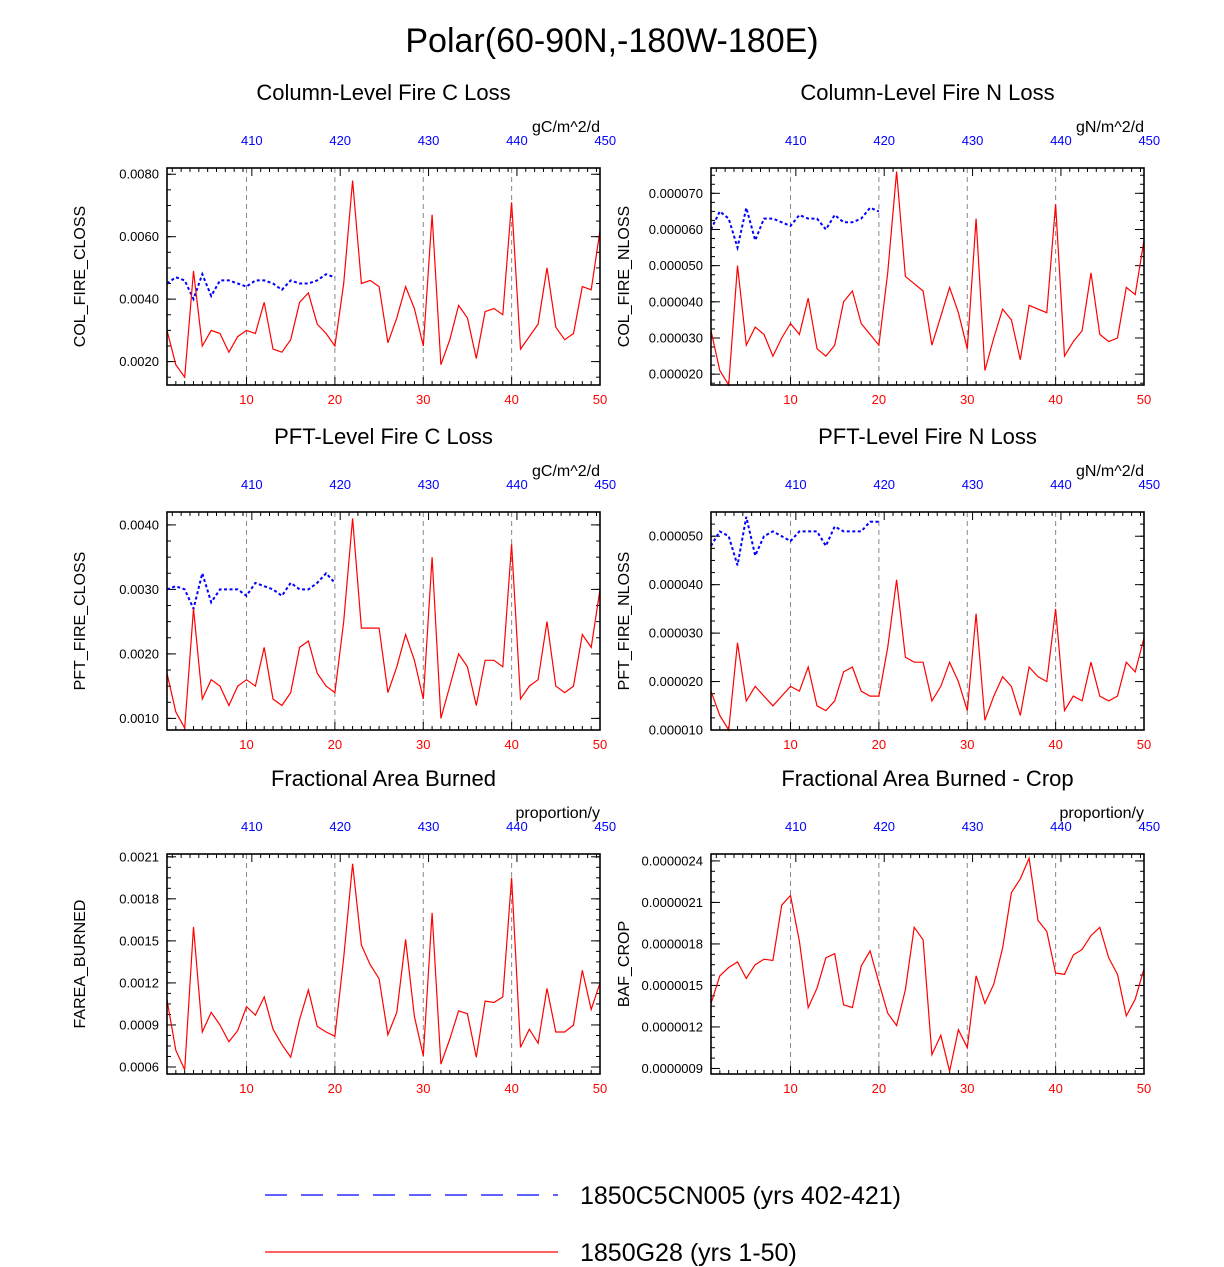  I want to click on y-tick-label: 0.000010, so click(676, 730).